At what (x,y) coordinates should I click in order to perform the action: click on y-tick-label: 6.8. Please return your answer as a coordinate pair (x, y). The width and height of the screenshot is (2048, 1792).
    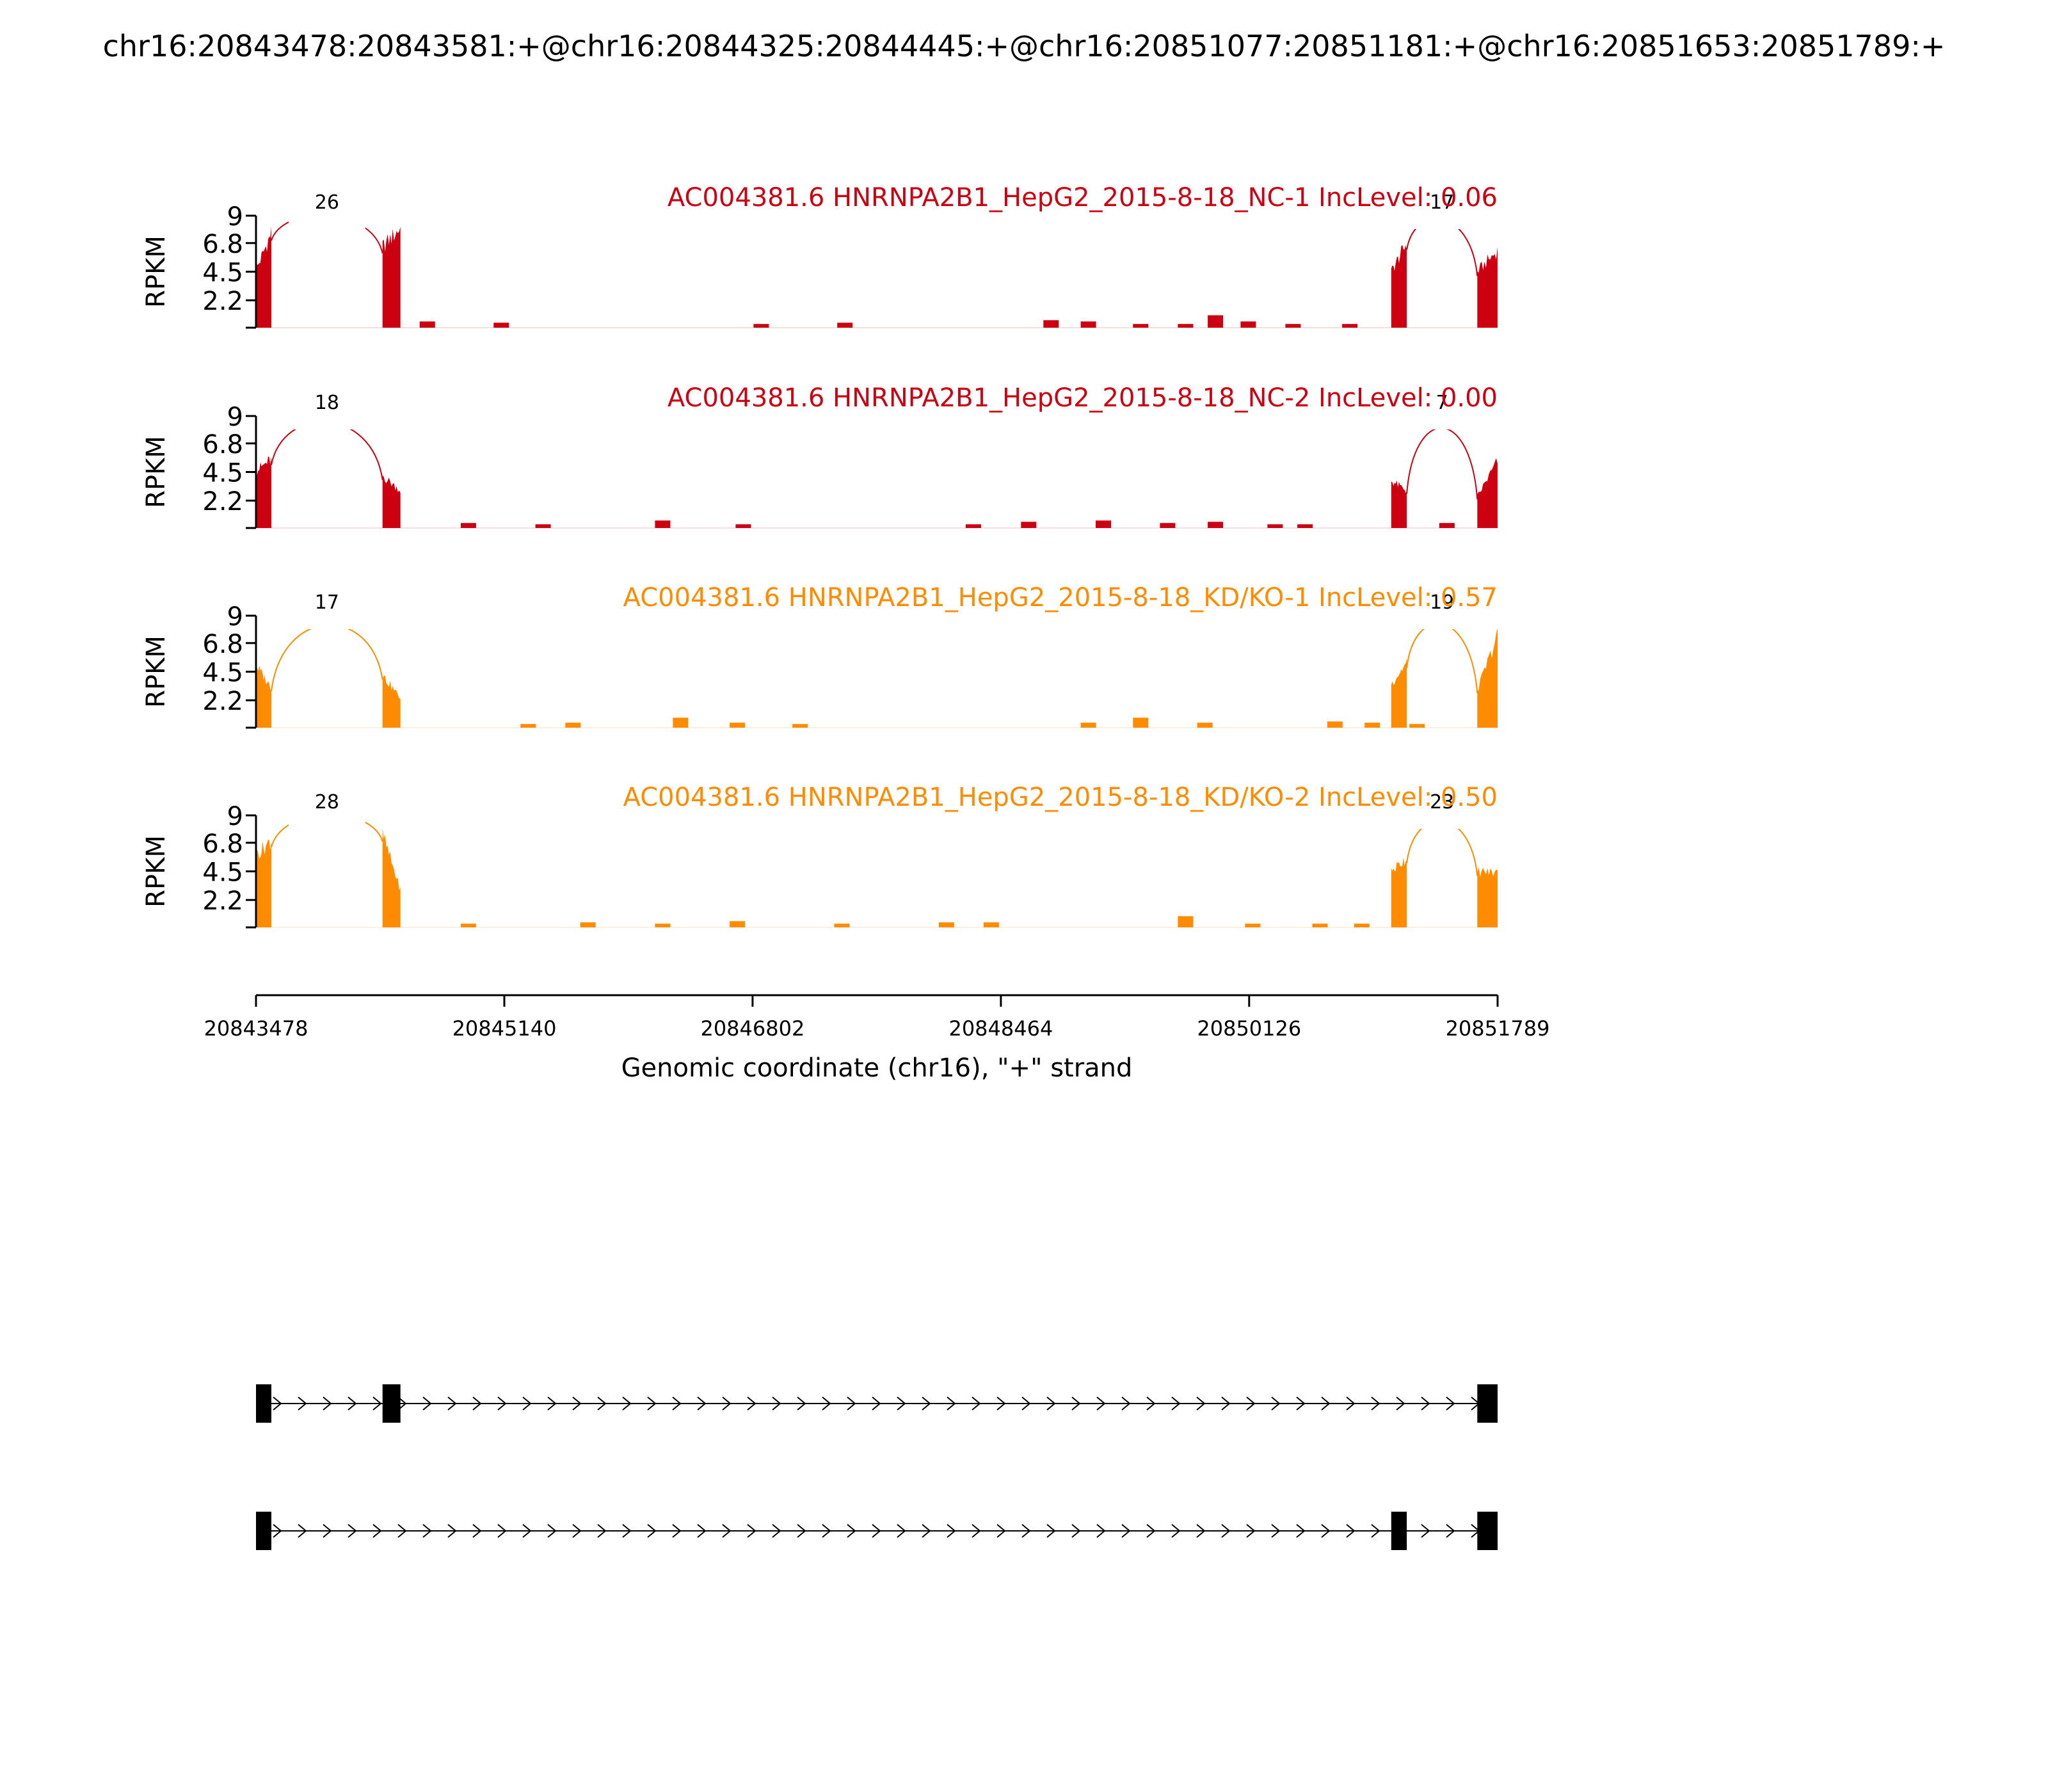
    Looking at the image, I should click on (222, 445).